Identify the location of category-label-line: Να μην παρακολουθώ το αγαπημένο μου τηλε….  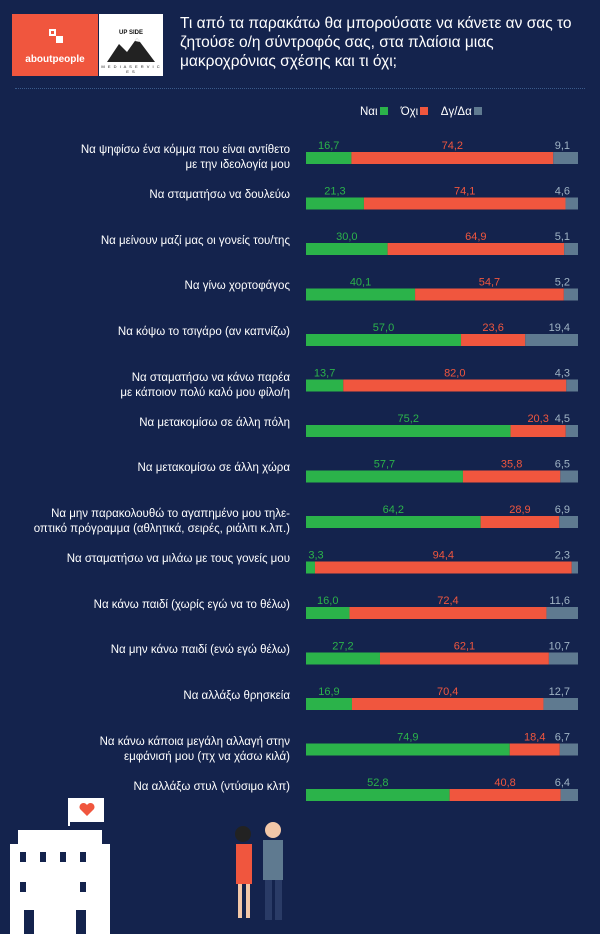
(170, 514).